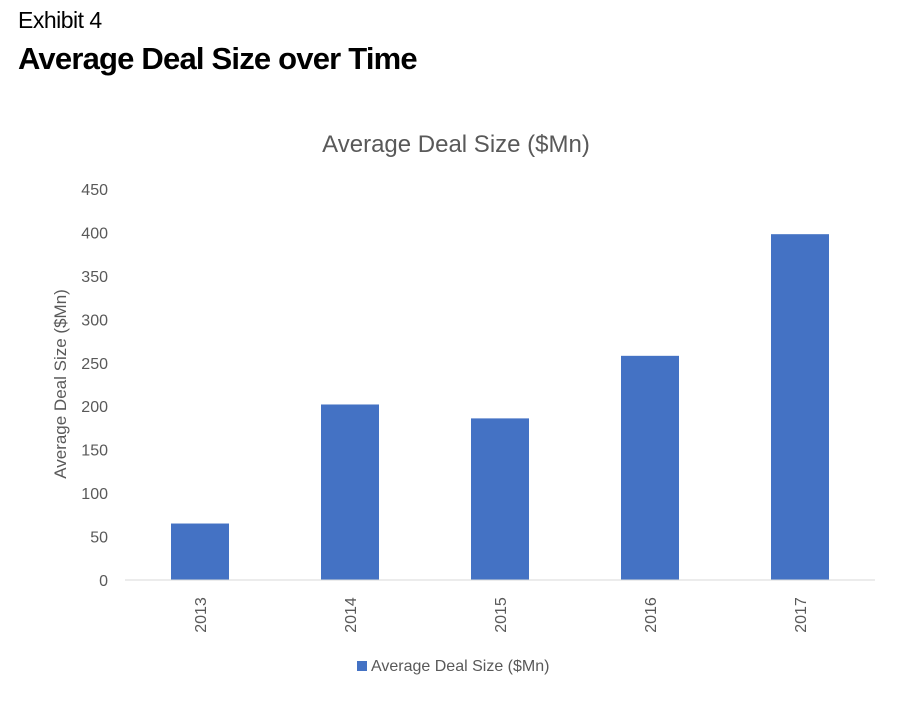 The image size is (920, 716). I want to click on y-tick-label: 100, so click(94, 494).